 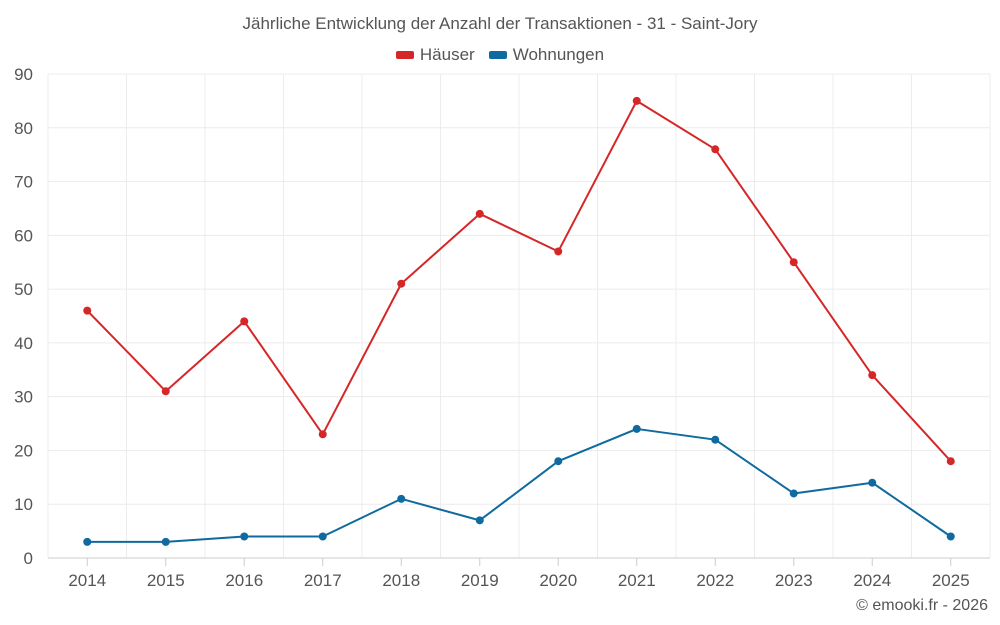 I want to click on legend-item-wohnungen: Wohnungen, so click(x=546, y=55).